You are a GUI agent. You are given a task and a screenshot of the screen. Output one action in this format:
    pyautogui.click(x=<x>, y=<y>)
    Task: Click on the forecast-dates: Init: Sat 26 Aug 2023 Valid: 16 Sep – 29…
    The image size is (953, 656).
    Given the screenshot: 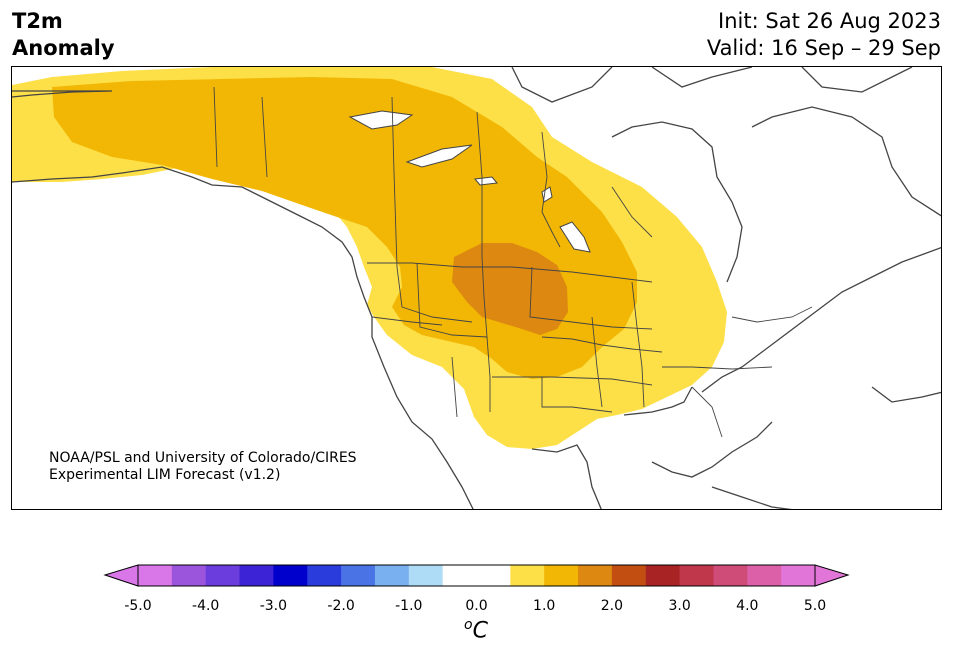 What is the action you would take?
    pyautogui.click(x=824, y=35)
    